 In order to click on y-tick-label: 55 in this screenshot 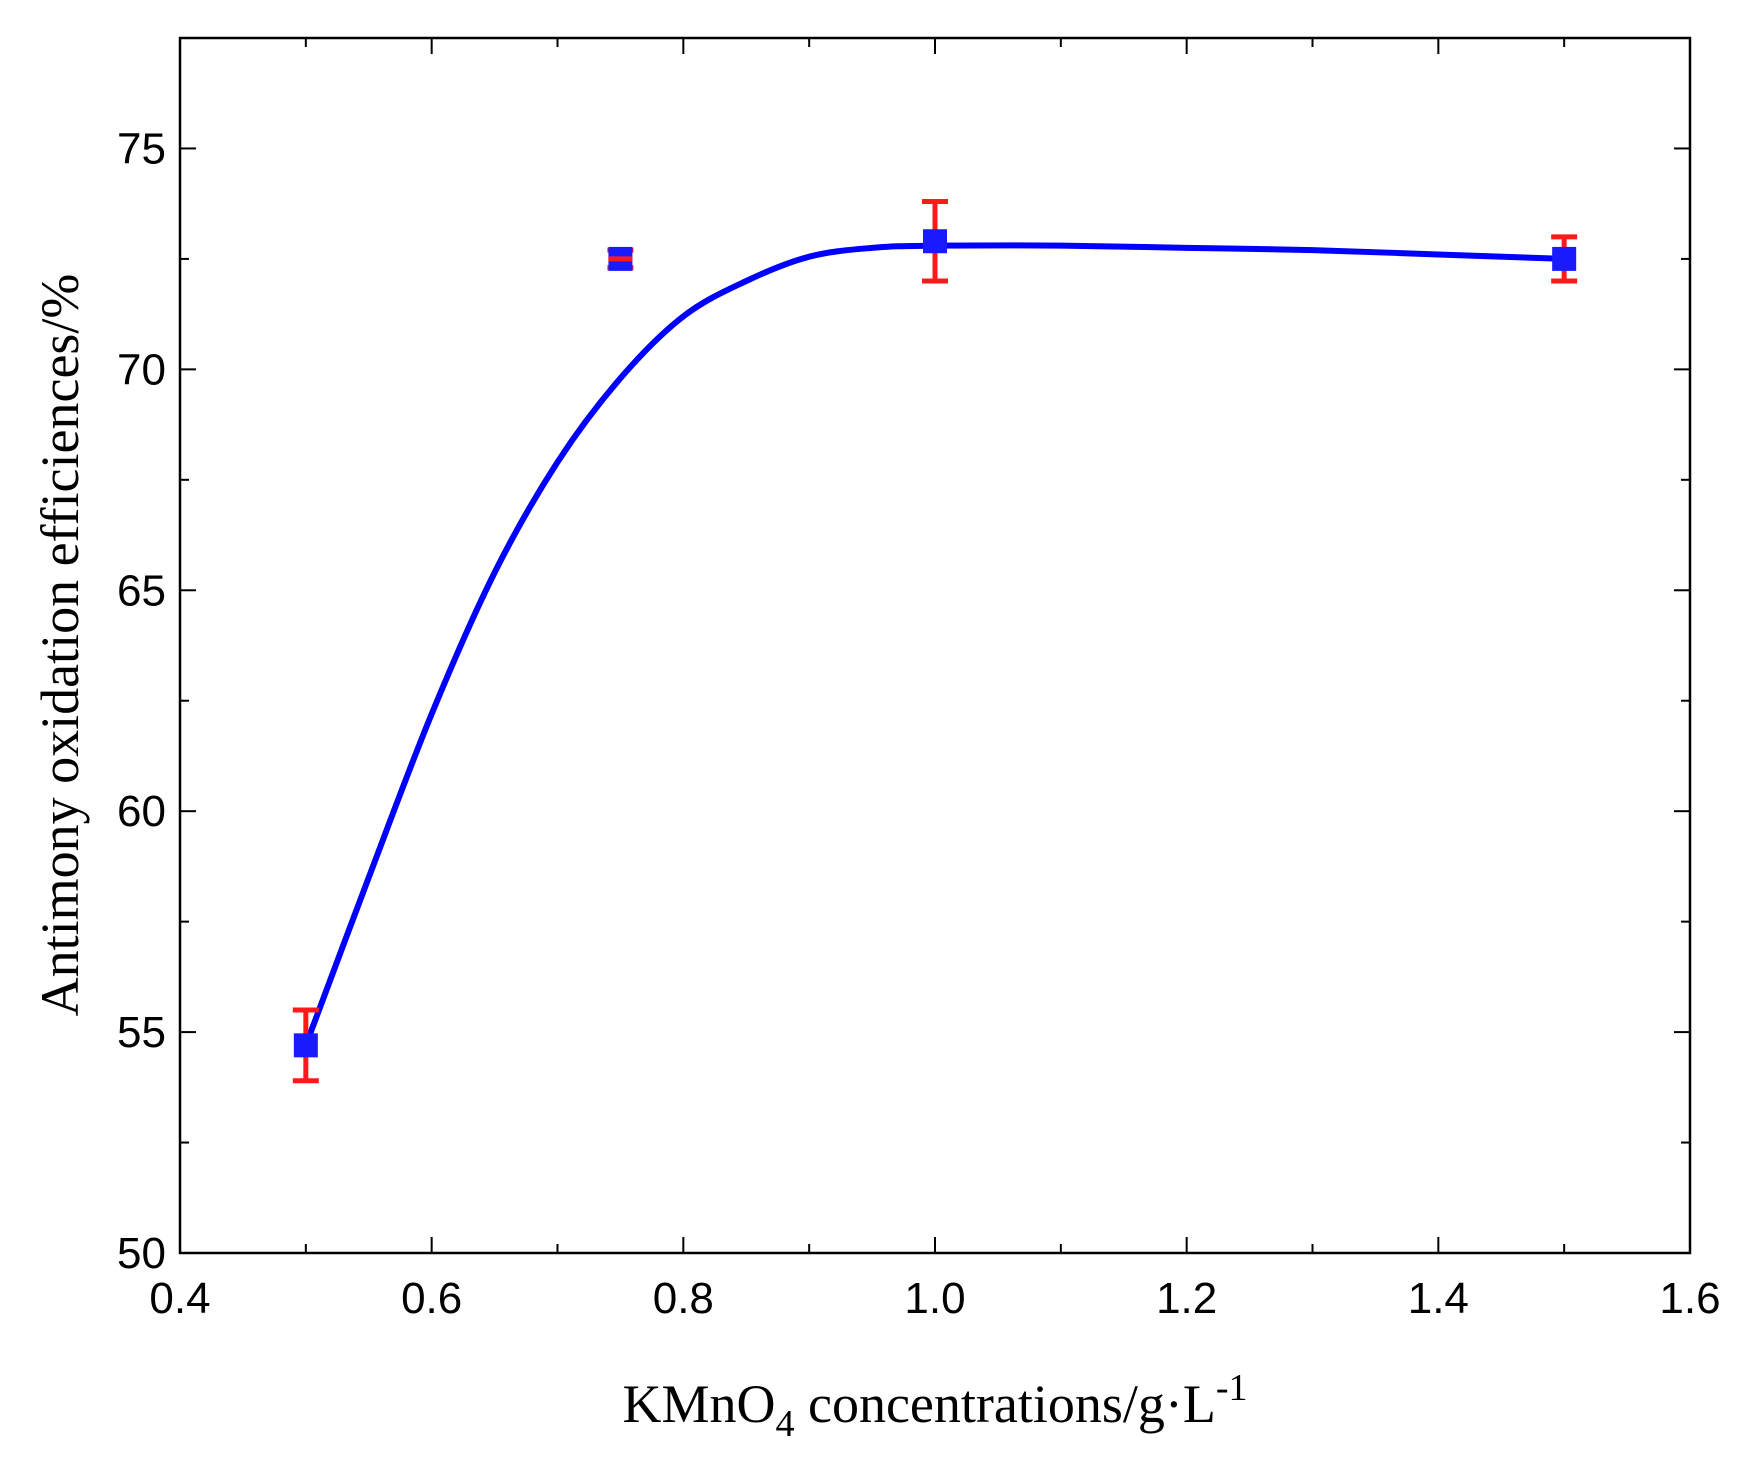, I will do `click(141, 1032)`.